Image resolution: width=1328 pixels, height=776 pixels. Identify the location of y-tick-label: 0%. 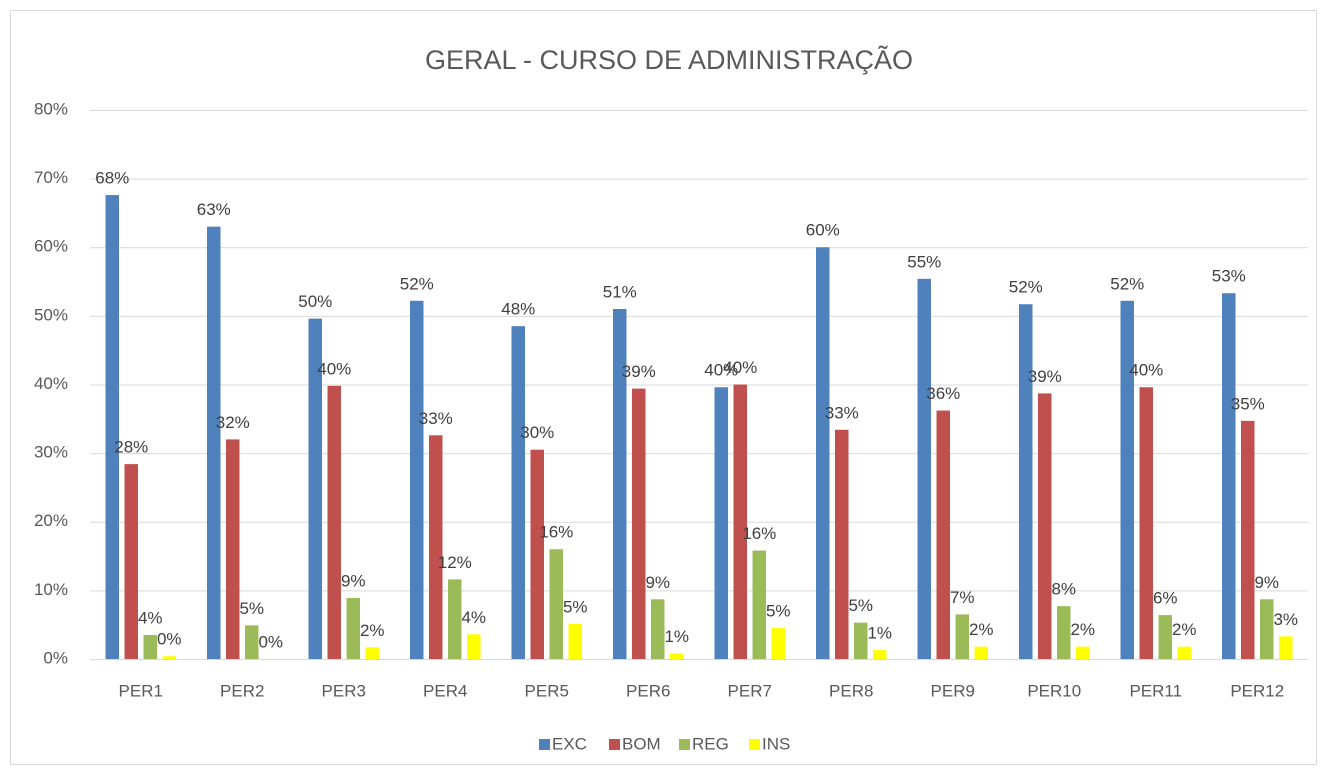
(55, 657).